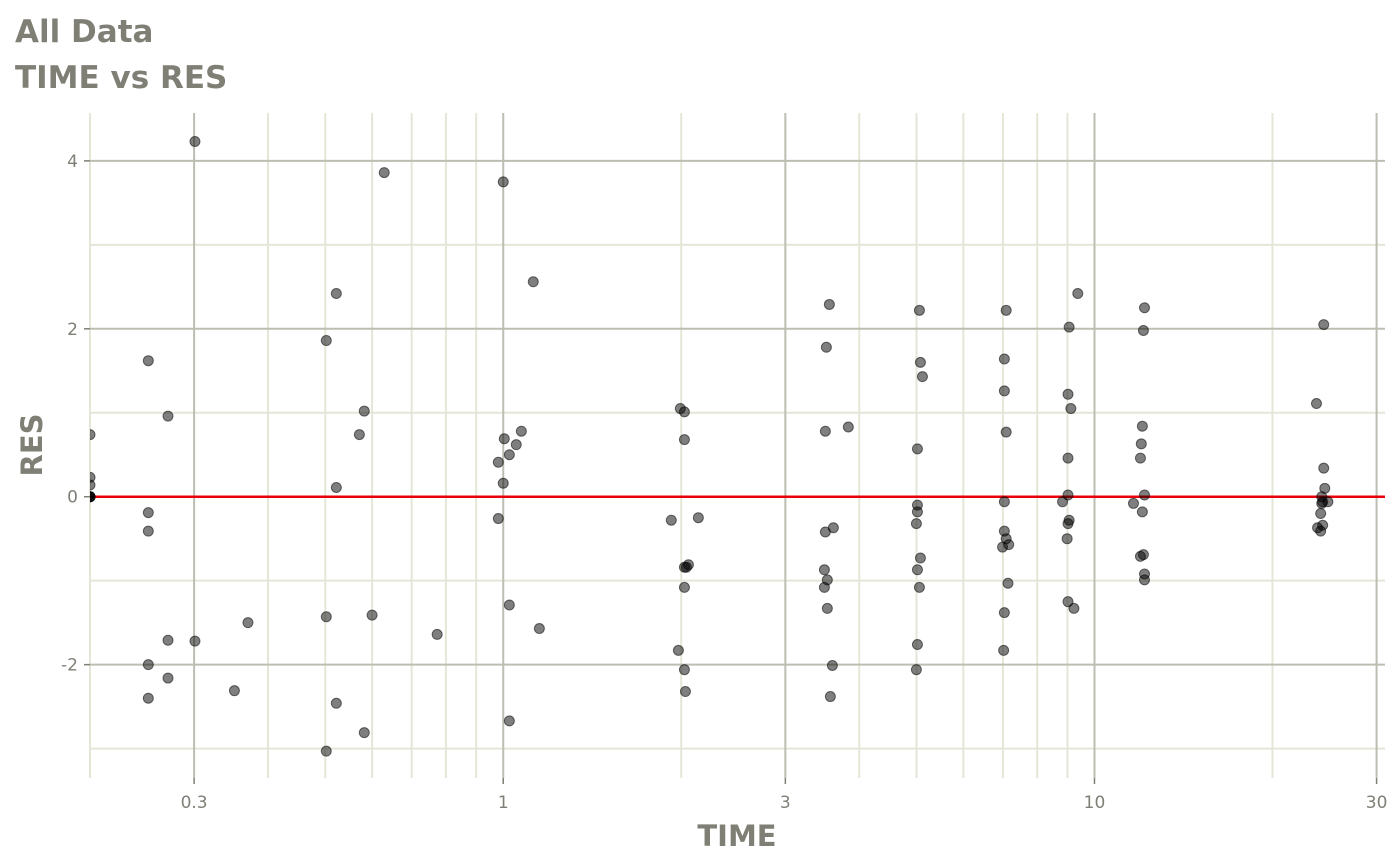 The image size is (1400, 866). I want to click on chart-title: All Data, so click(84, 32).